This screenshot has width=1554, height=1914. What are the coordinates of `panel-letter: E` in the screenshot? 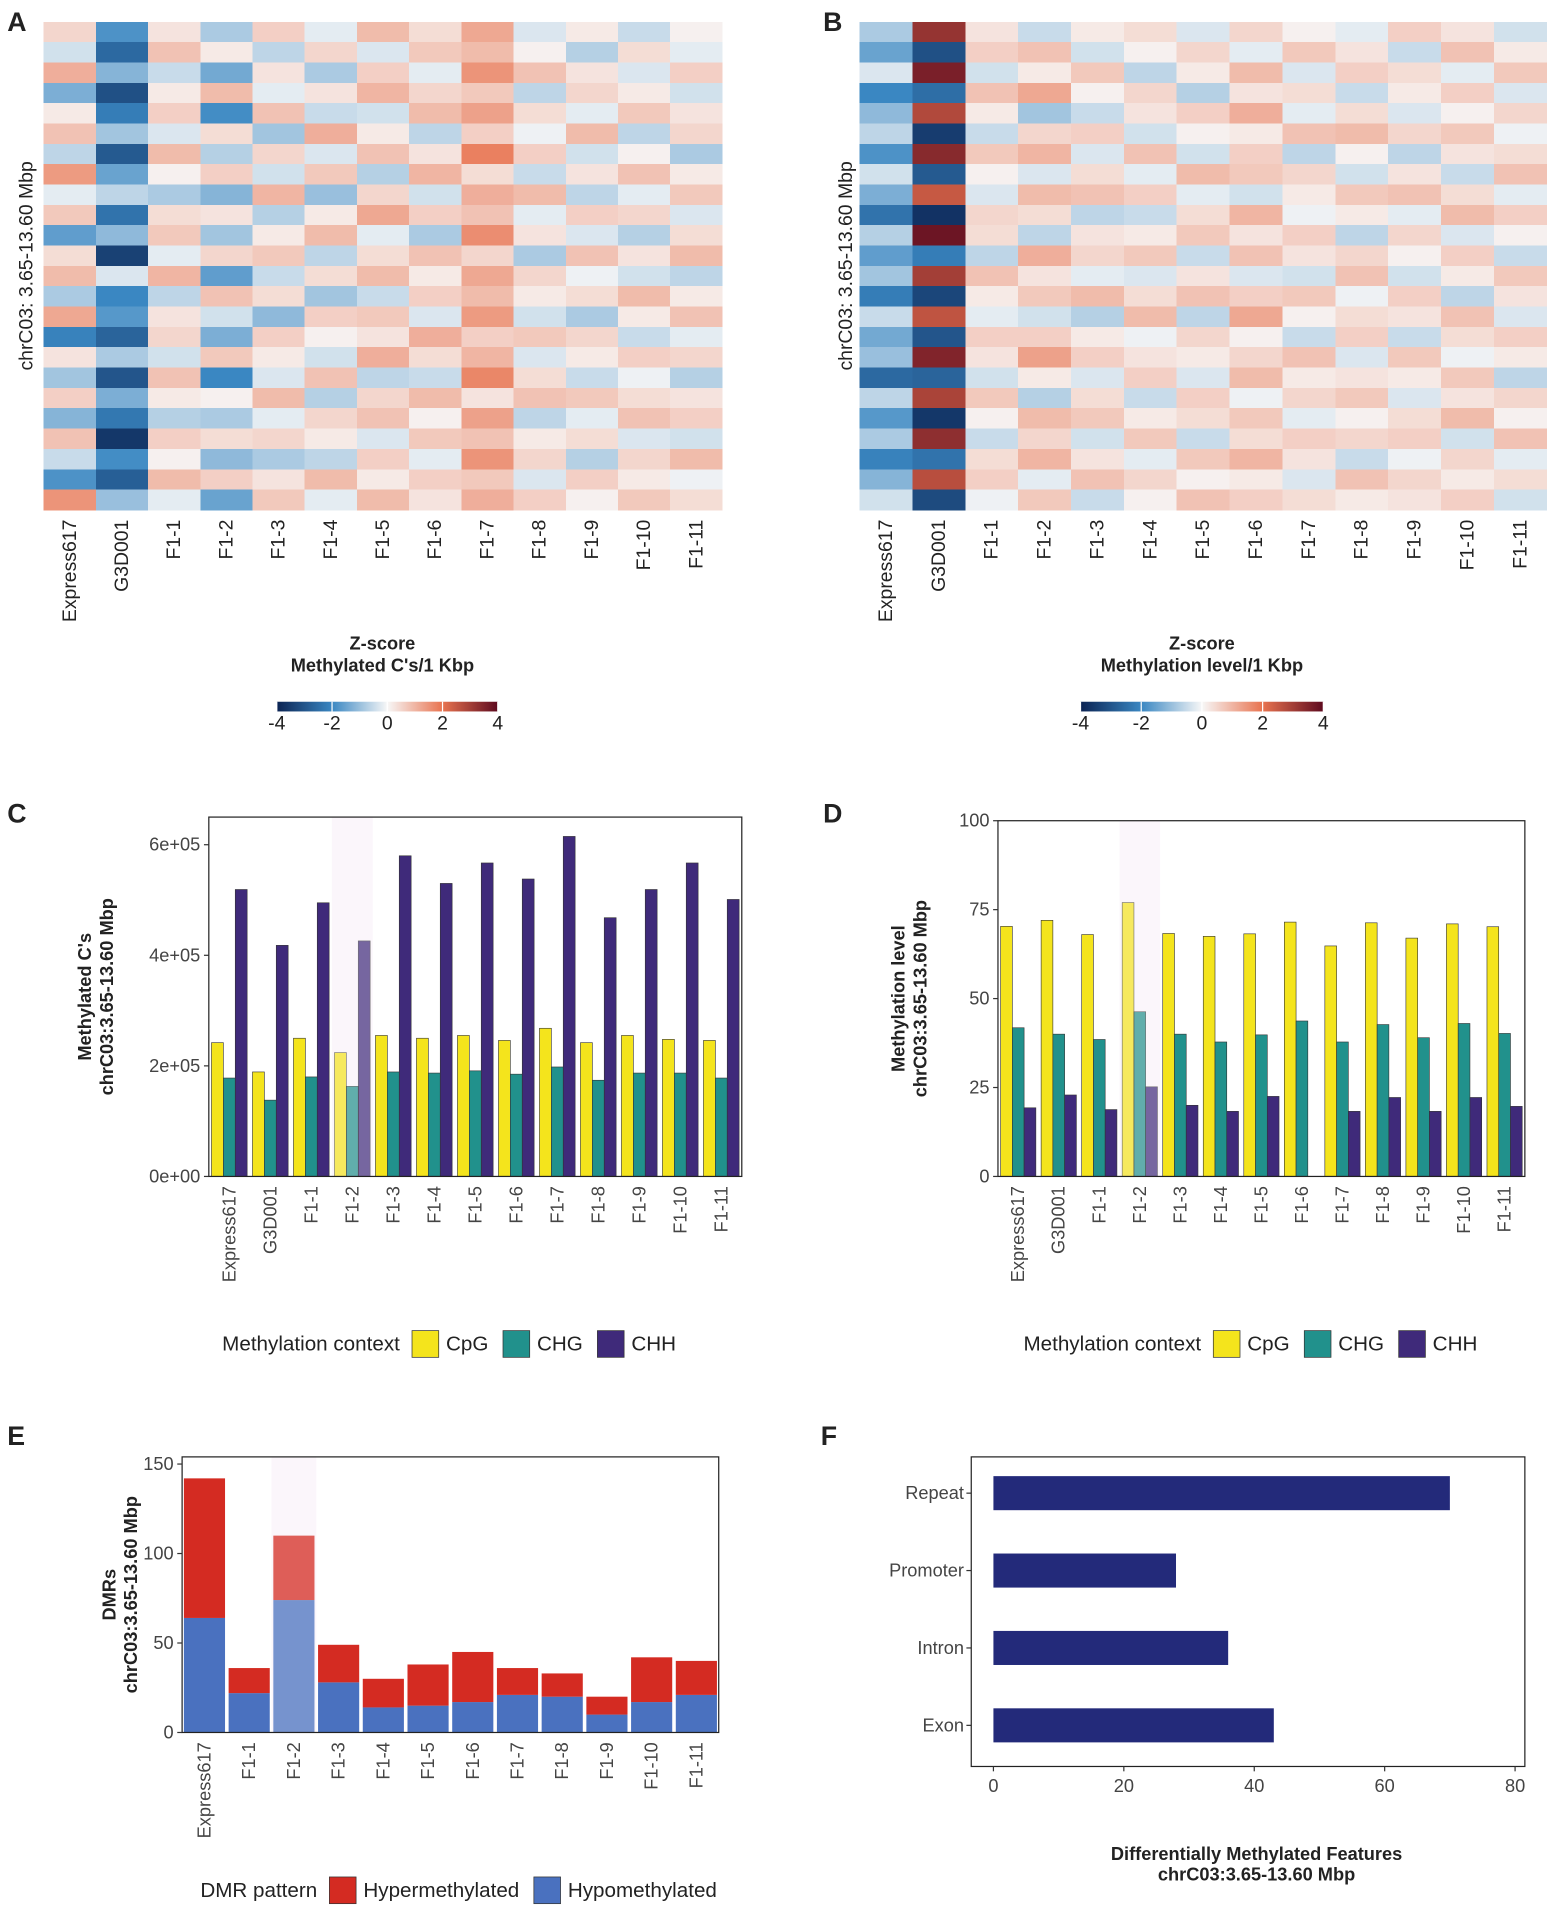 It's located at (16, 1436).